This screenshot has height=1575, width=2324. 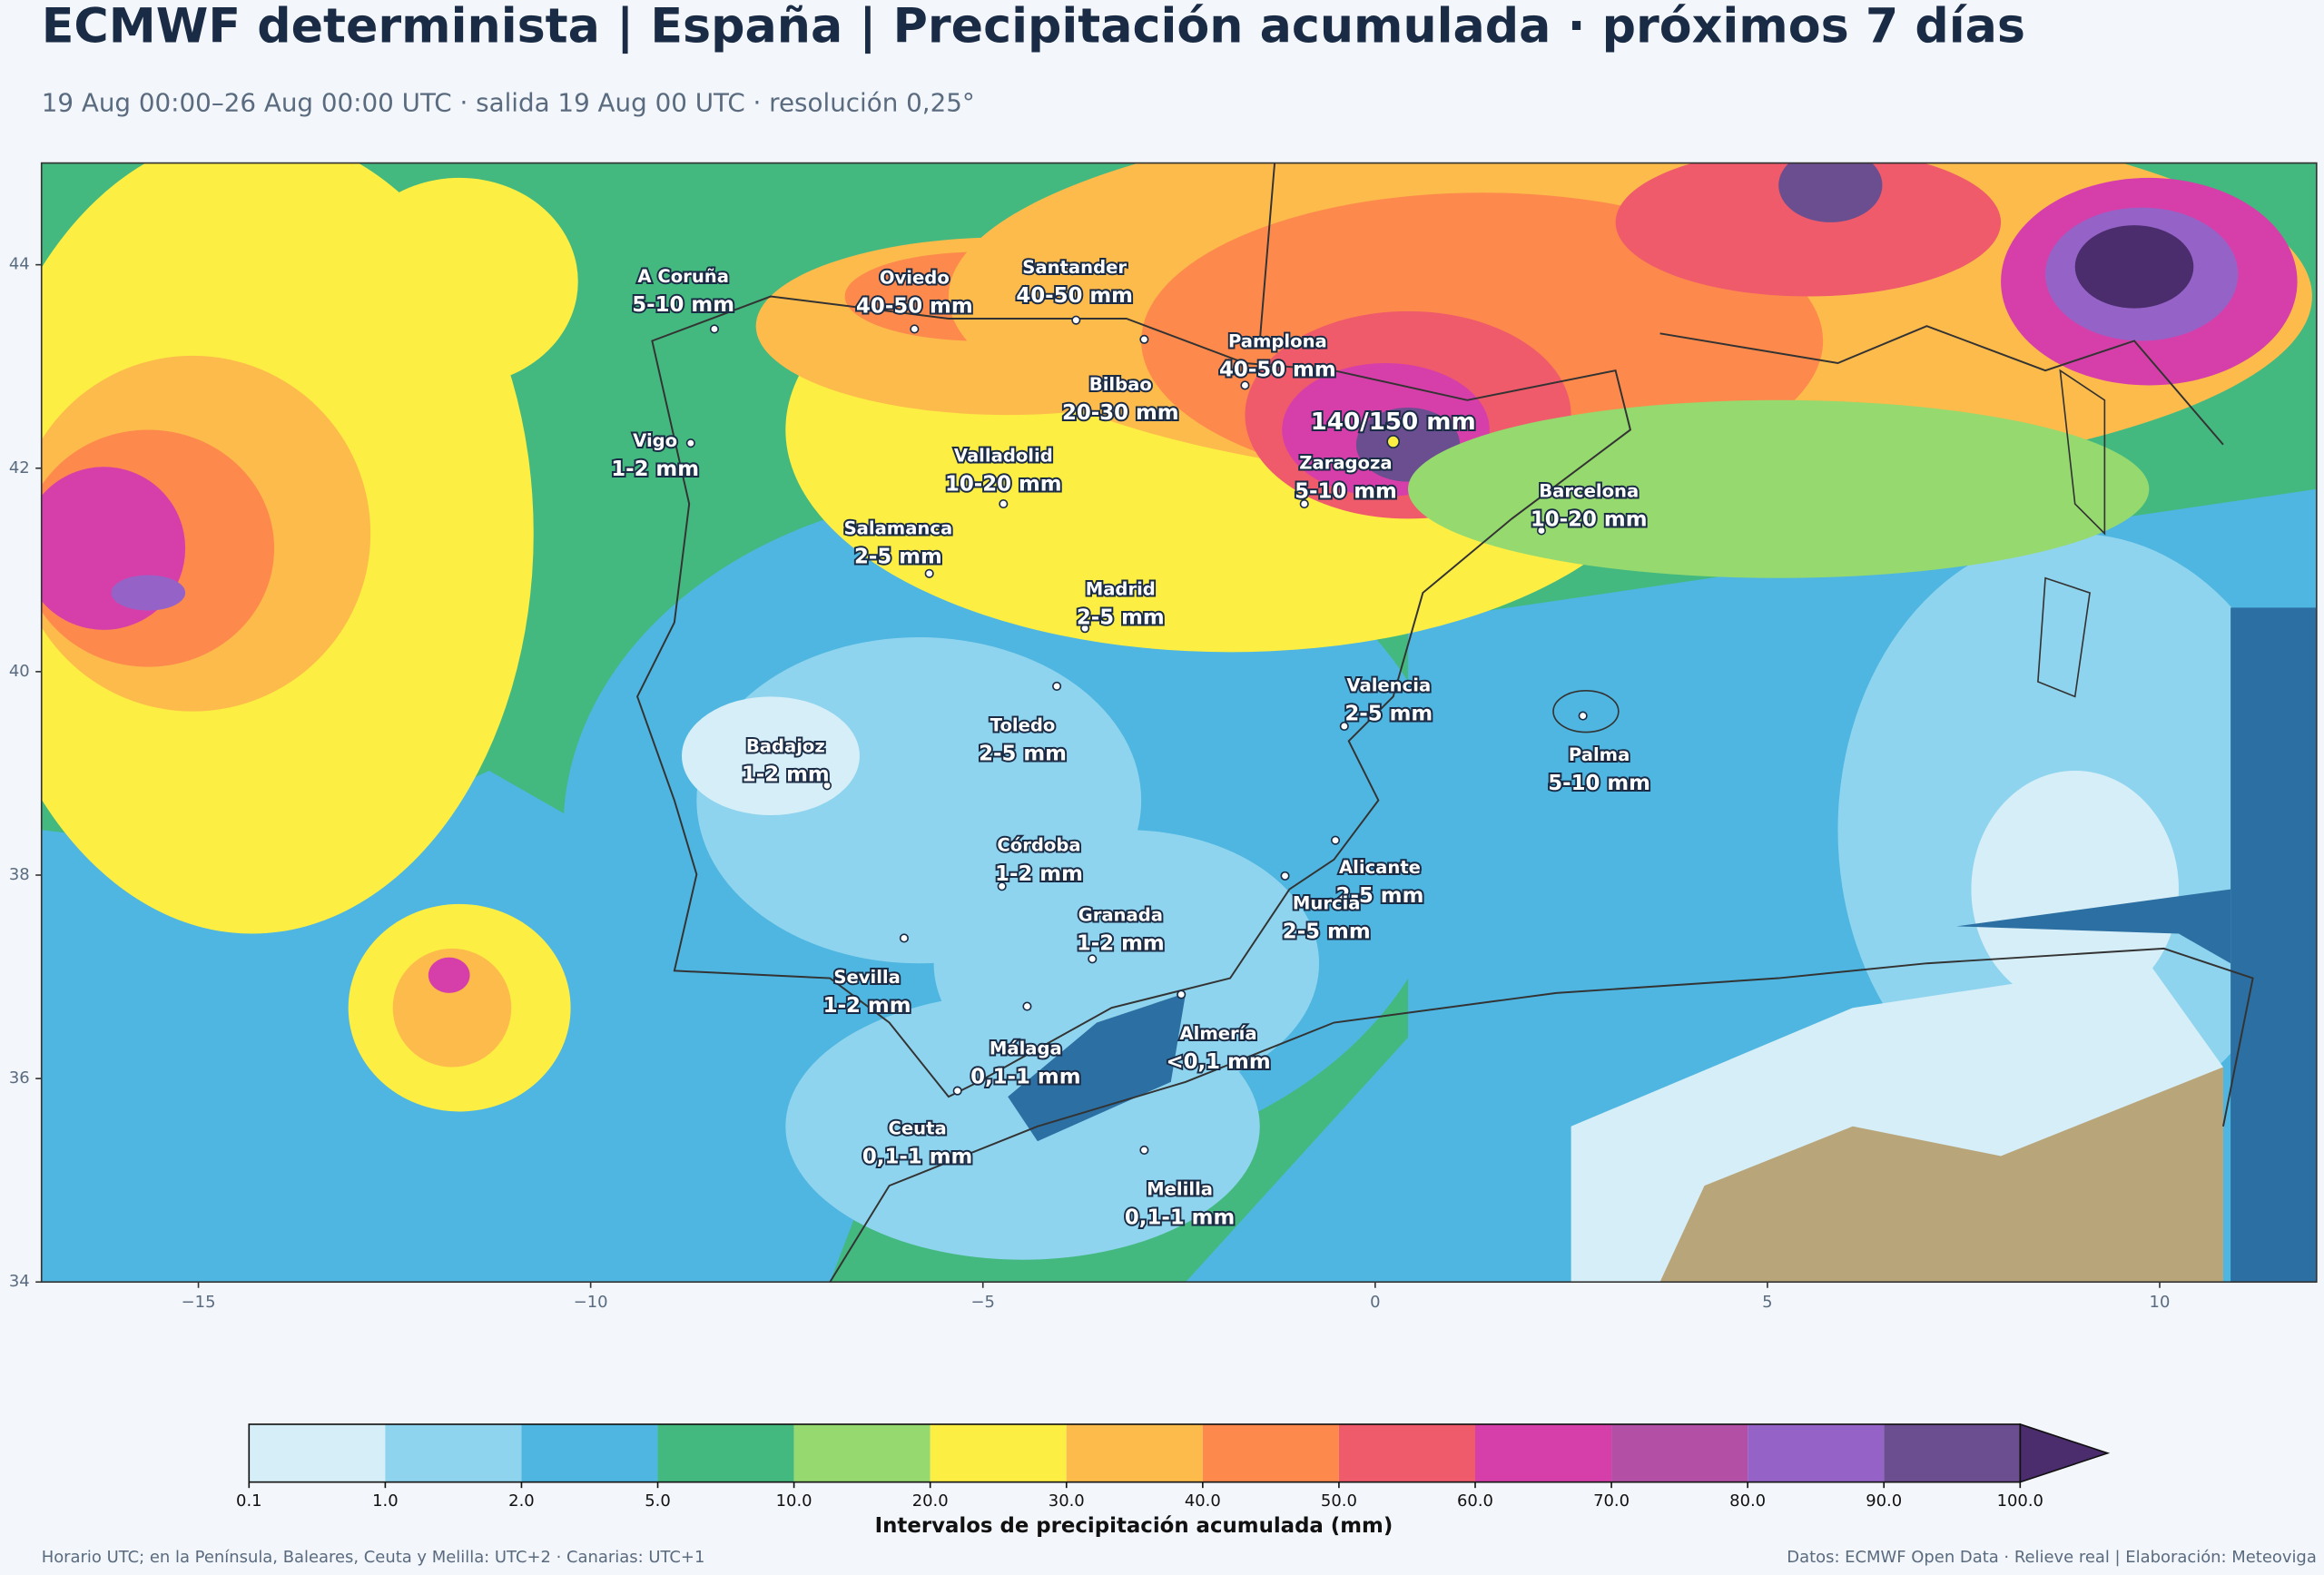 I want to click on x-tick-label: −5, so click(x=983, y=1303).